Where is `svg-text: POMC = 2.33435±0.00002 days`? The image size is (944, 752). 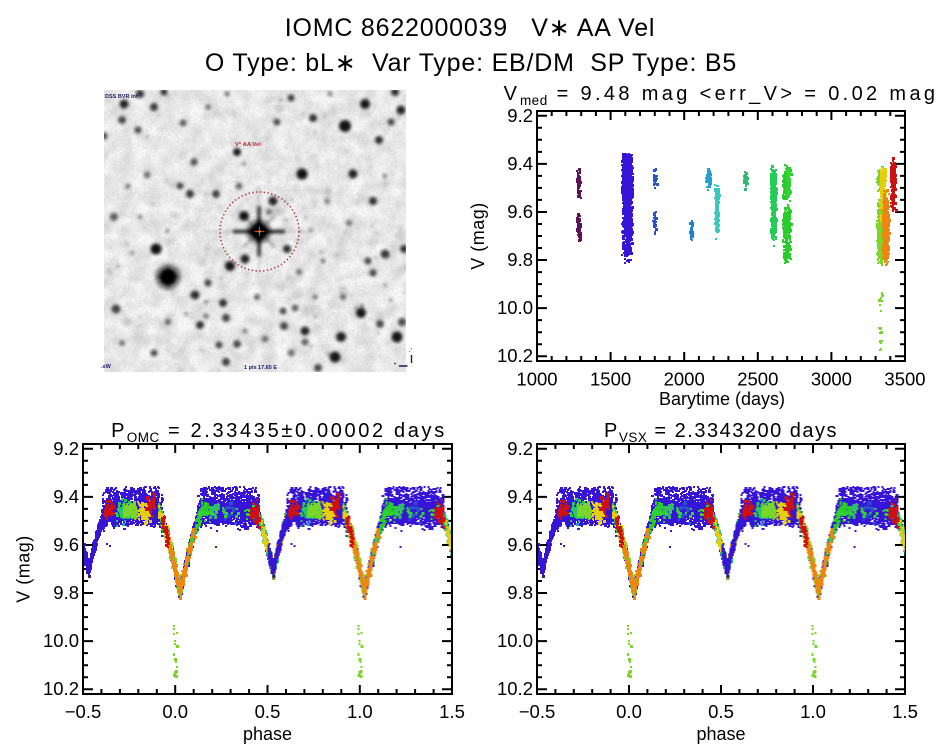
svg-text: POMC = 2.33435±0.00002 days is located at coordinates (279, 432).